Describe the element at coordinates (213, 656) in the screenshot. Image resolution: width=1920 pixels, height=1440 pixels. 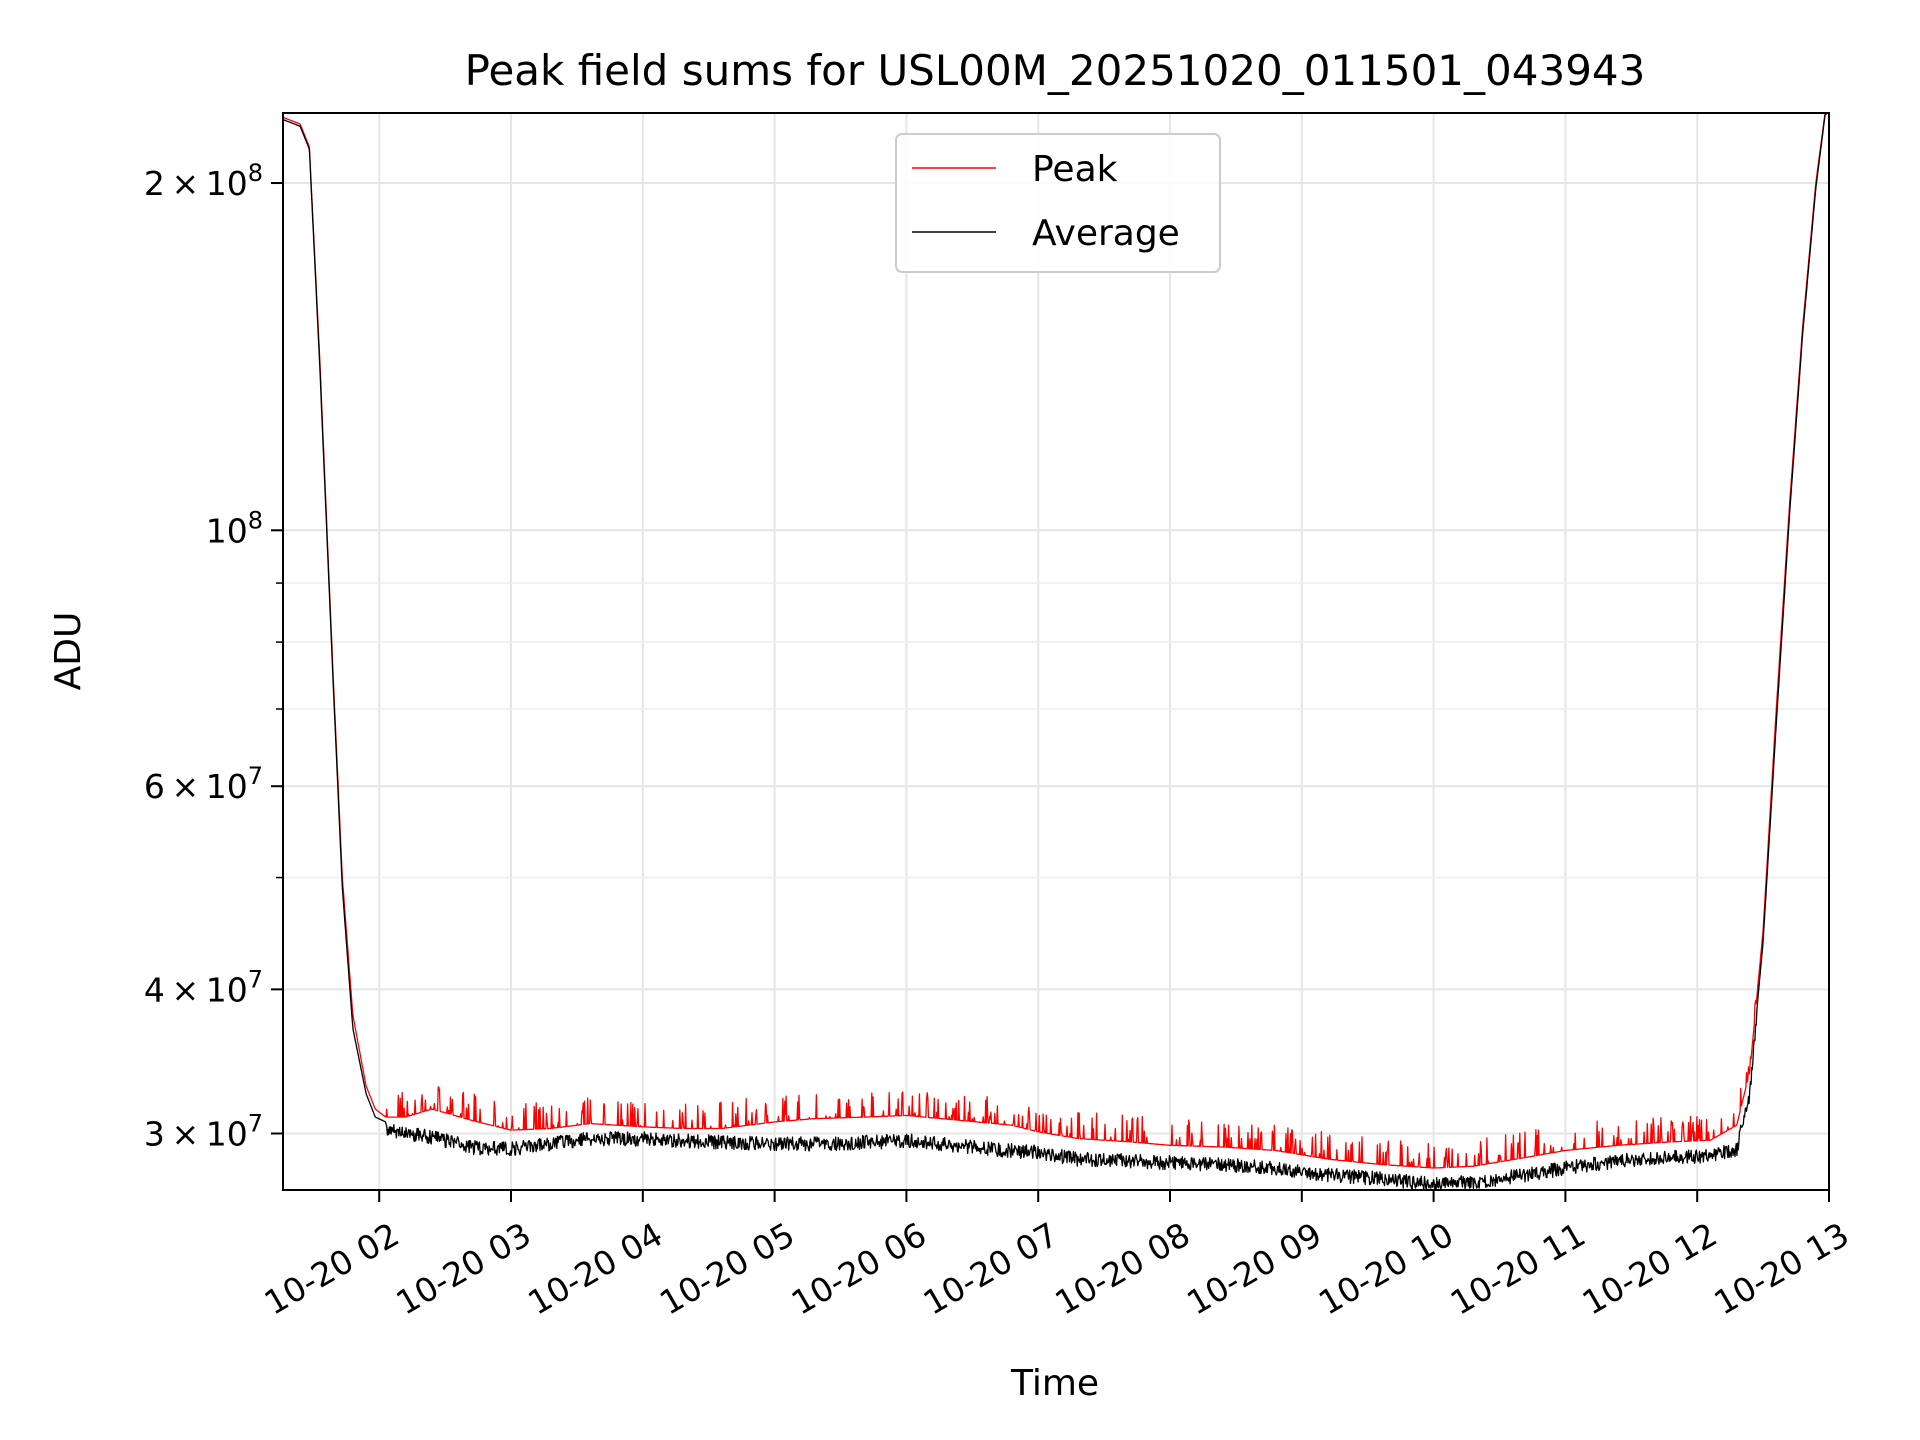
I see `y-axis-ticks: 2 × 108 108 6 × 107 4 × 107 3 × 107` at that location.